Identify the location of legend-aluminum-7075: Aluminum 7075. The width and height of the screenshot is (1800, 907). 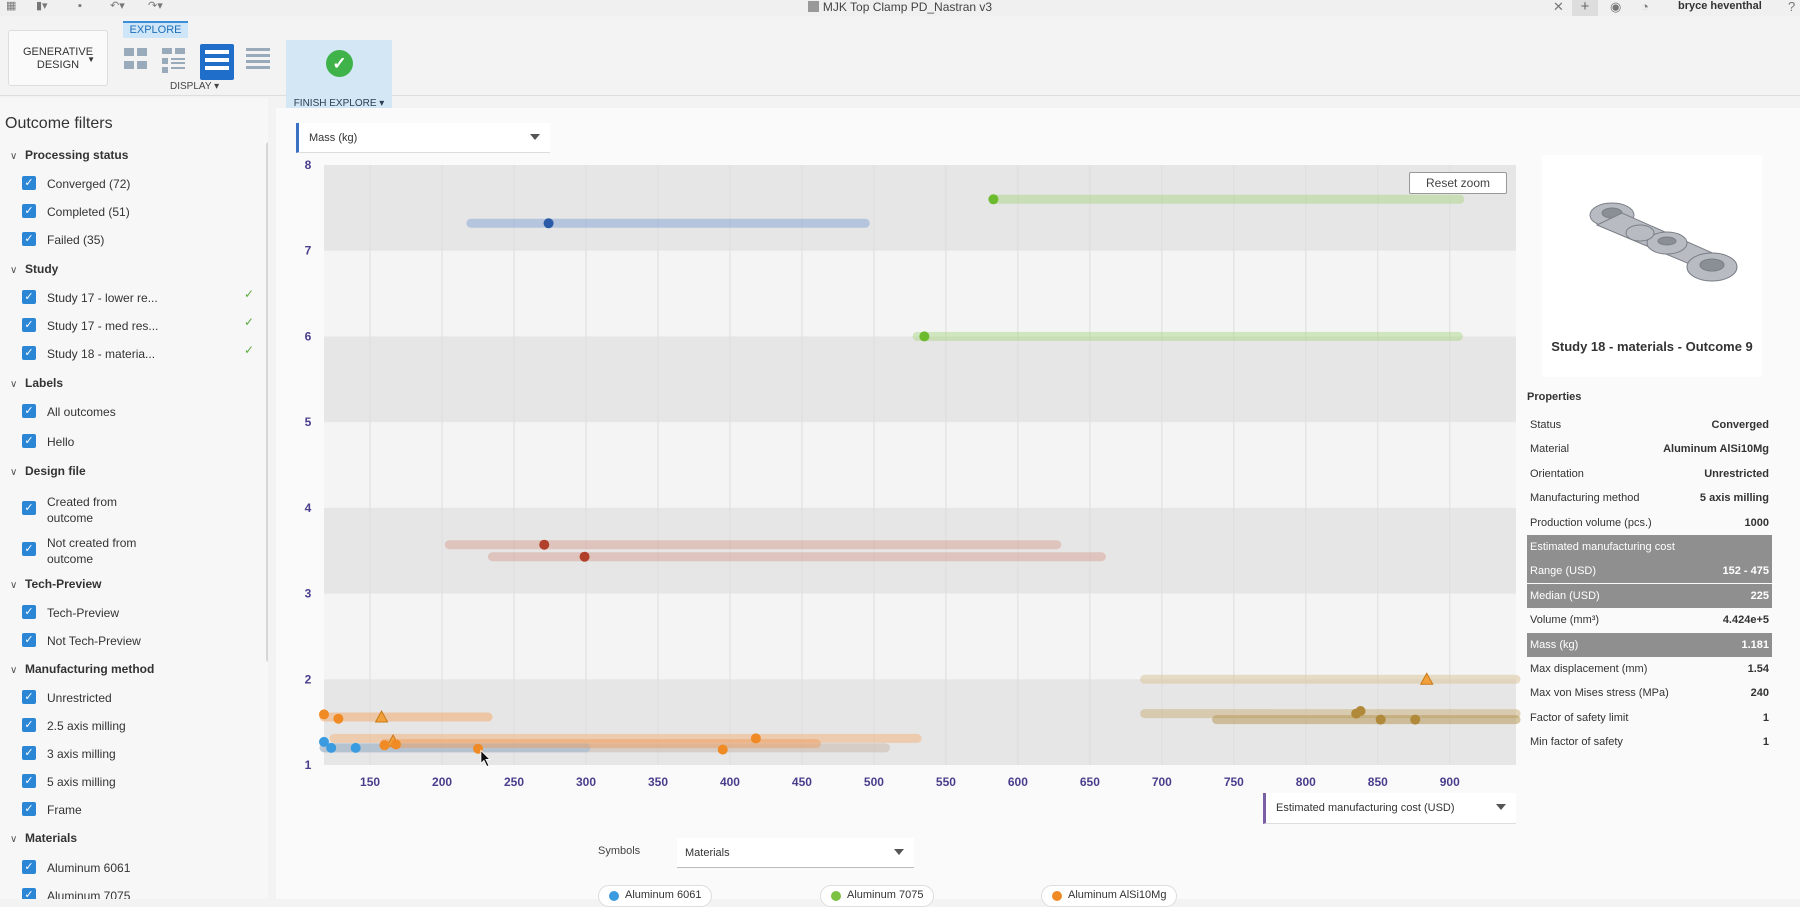
(877, 896).